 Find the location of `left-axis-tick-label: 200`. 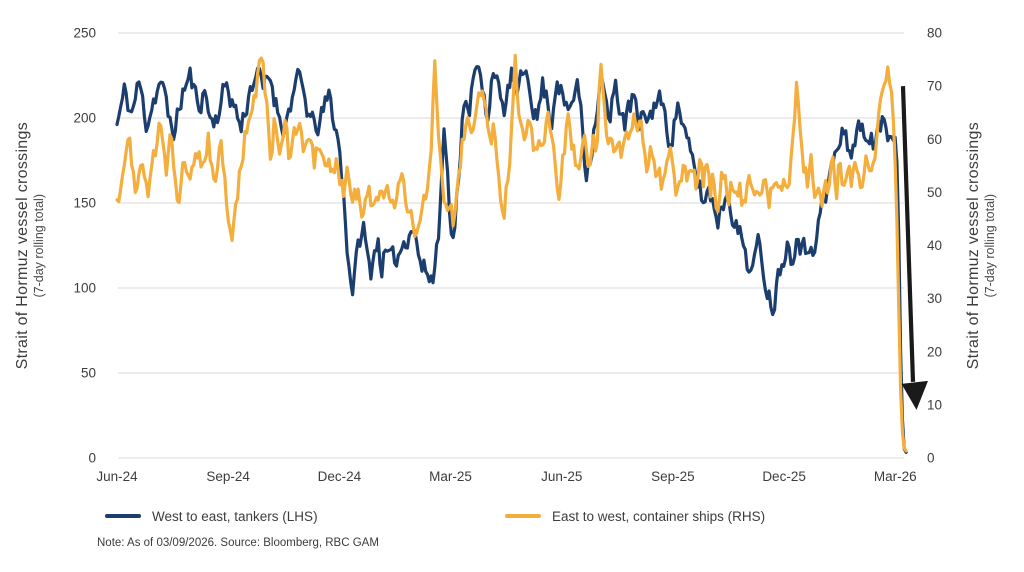

left-axis-tick-label: 200 is located at coordinates (84, 118).